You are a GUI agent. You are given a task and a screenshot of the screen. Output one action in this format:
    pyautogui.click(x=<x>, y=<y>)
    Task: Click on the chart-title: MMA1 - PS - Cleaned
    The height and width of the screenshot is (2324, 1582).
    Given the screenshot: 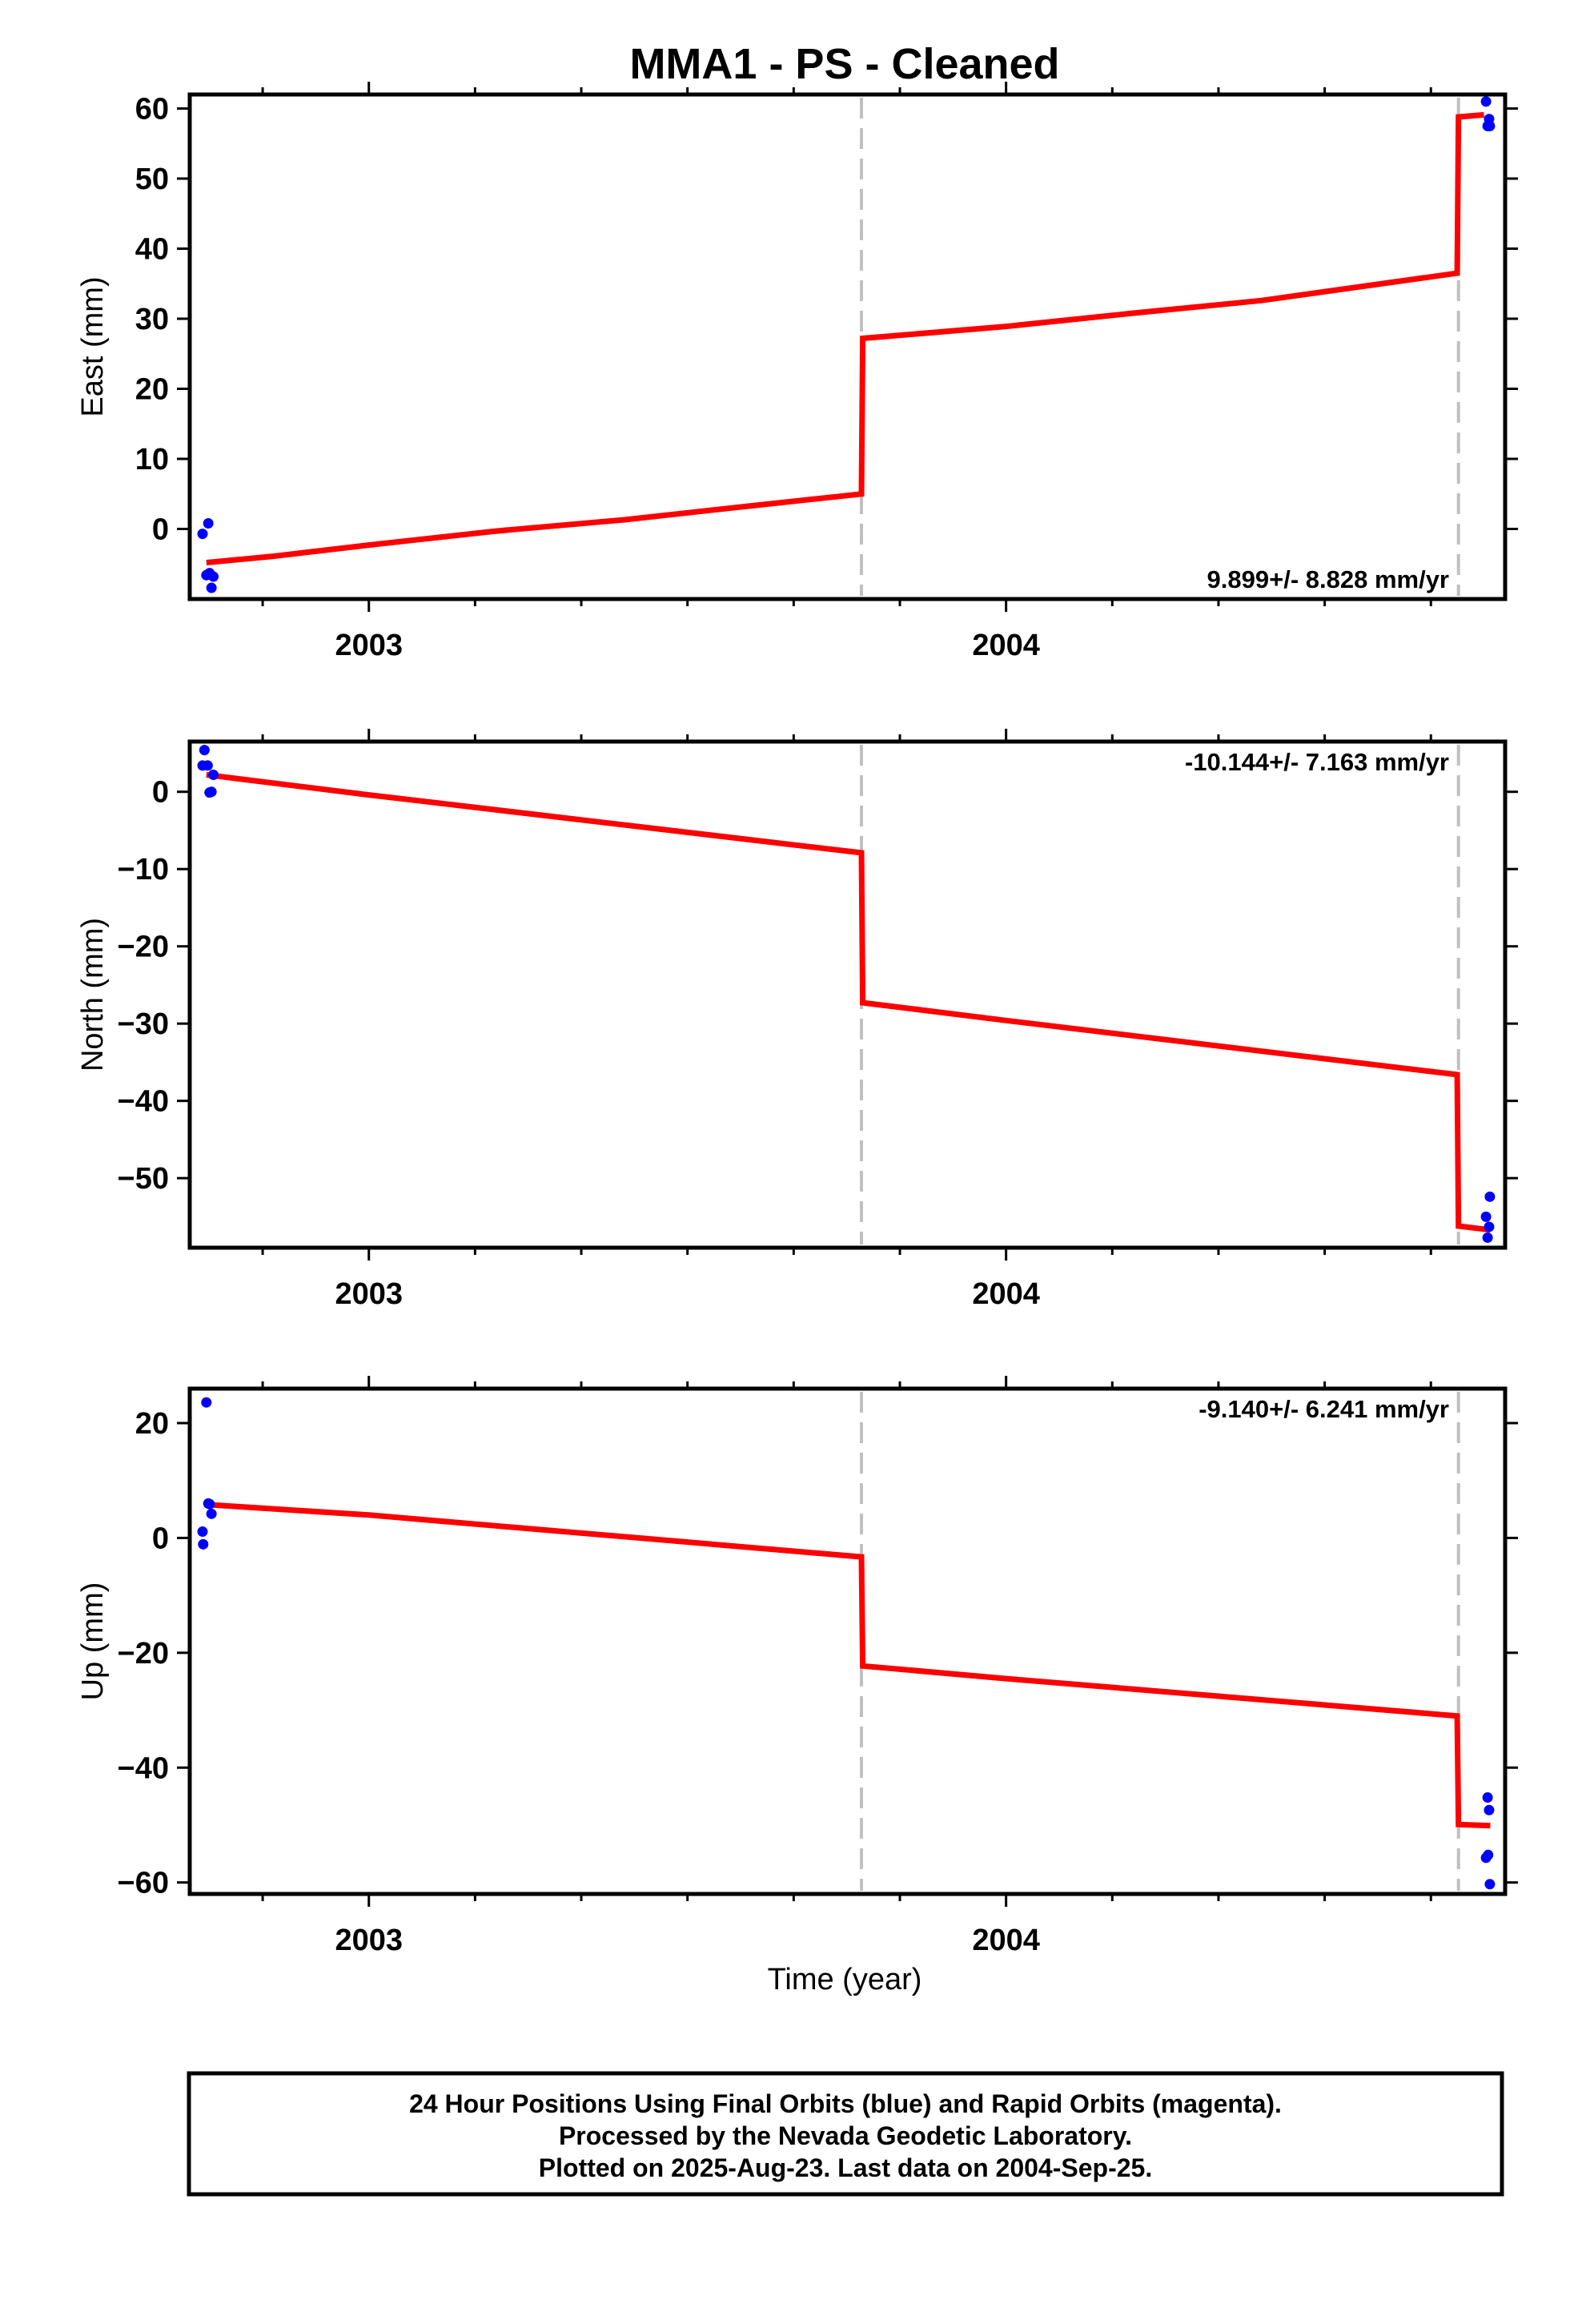 What is the action you would take?
    pyautogui.click(x=844, y=64)
    